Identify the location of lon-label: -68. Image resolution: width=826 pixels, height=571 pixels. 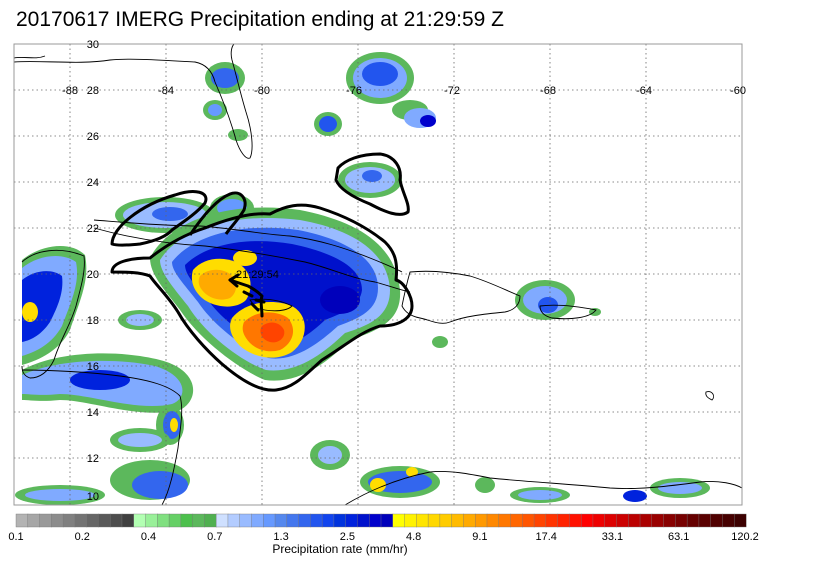
(548, 91).